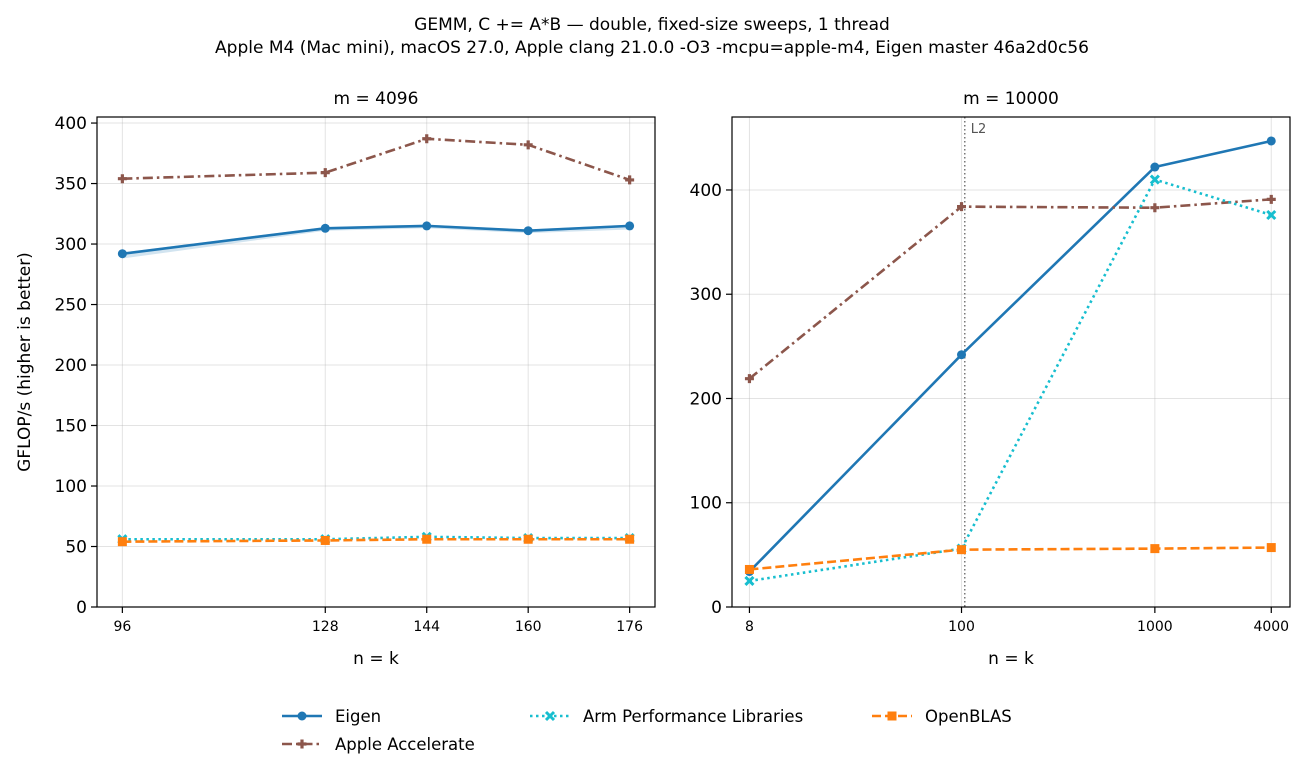 The image size is (1304, 777). What do you see at coordinates (706, 295) in the screenshot?
I see `chart-m10000-ytick-label: 300` at bounding box center [706, 295].